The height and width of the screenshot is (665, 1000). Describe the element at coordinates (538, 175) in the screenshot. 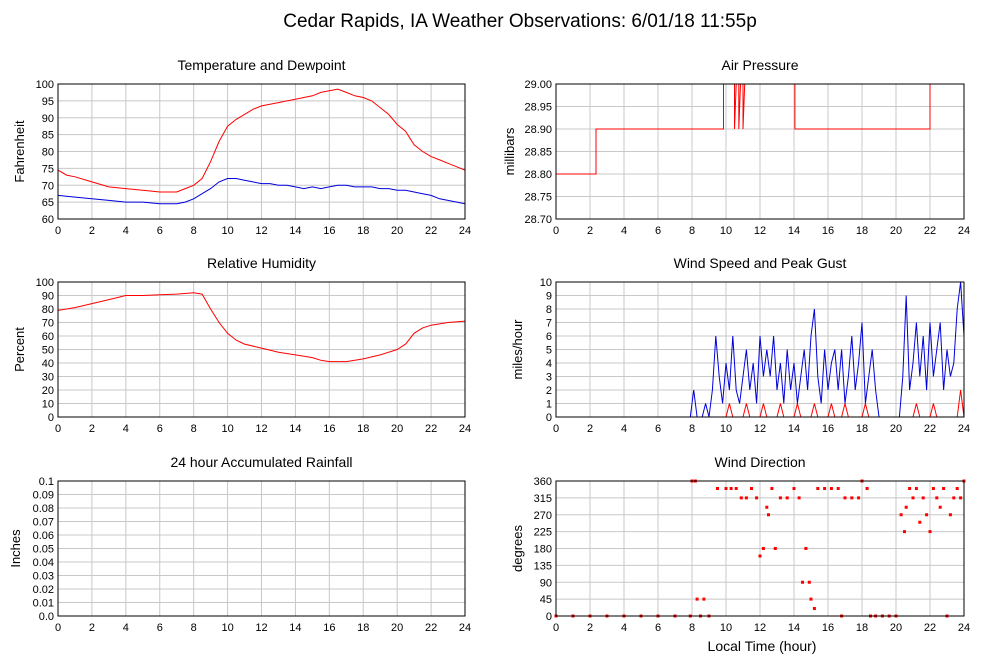

I see `y-tick-label: 28.80` at that location.